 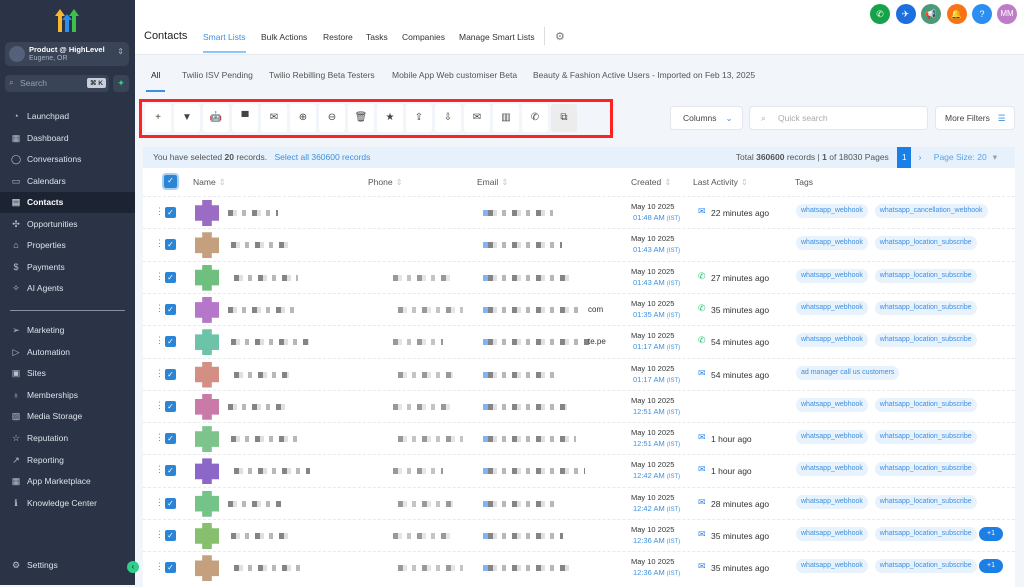 I want to click on sidebar-item-marketing: ➢ Marketing, so click(x=67, y=330).